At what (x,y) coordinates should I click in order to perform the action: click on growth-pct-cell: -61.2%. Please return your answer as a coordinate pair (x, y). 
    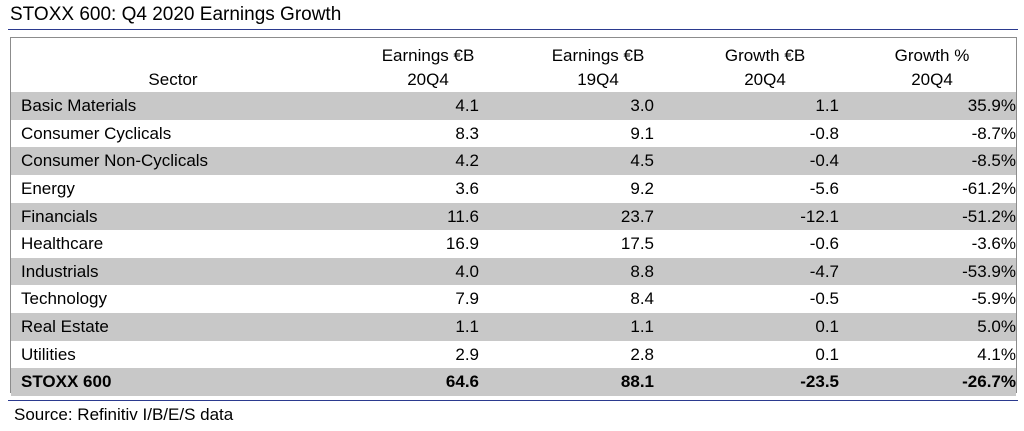
    Looking at the image, I should click on (989, 188).